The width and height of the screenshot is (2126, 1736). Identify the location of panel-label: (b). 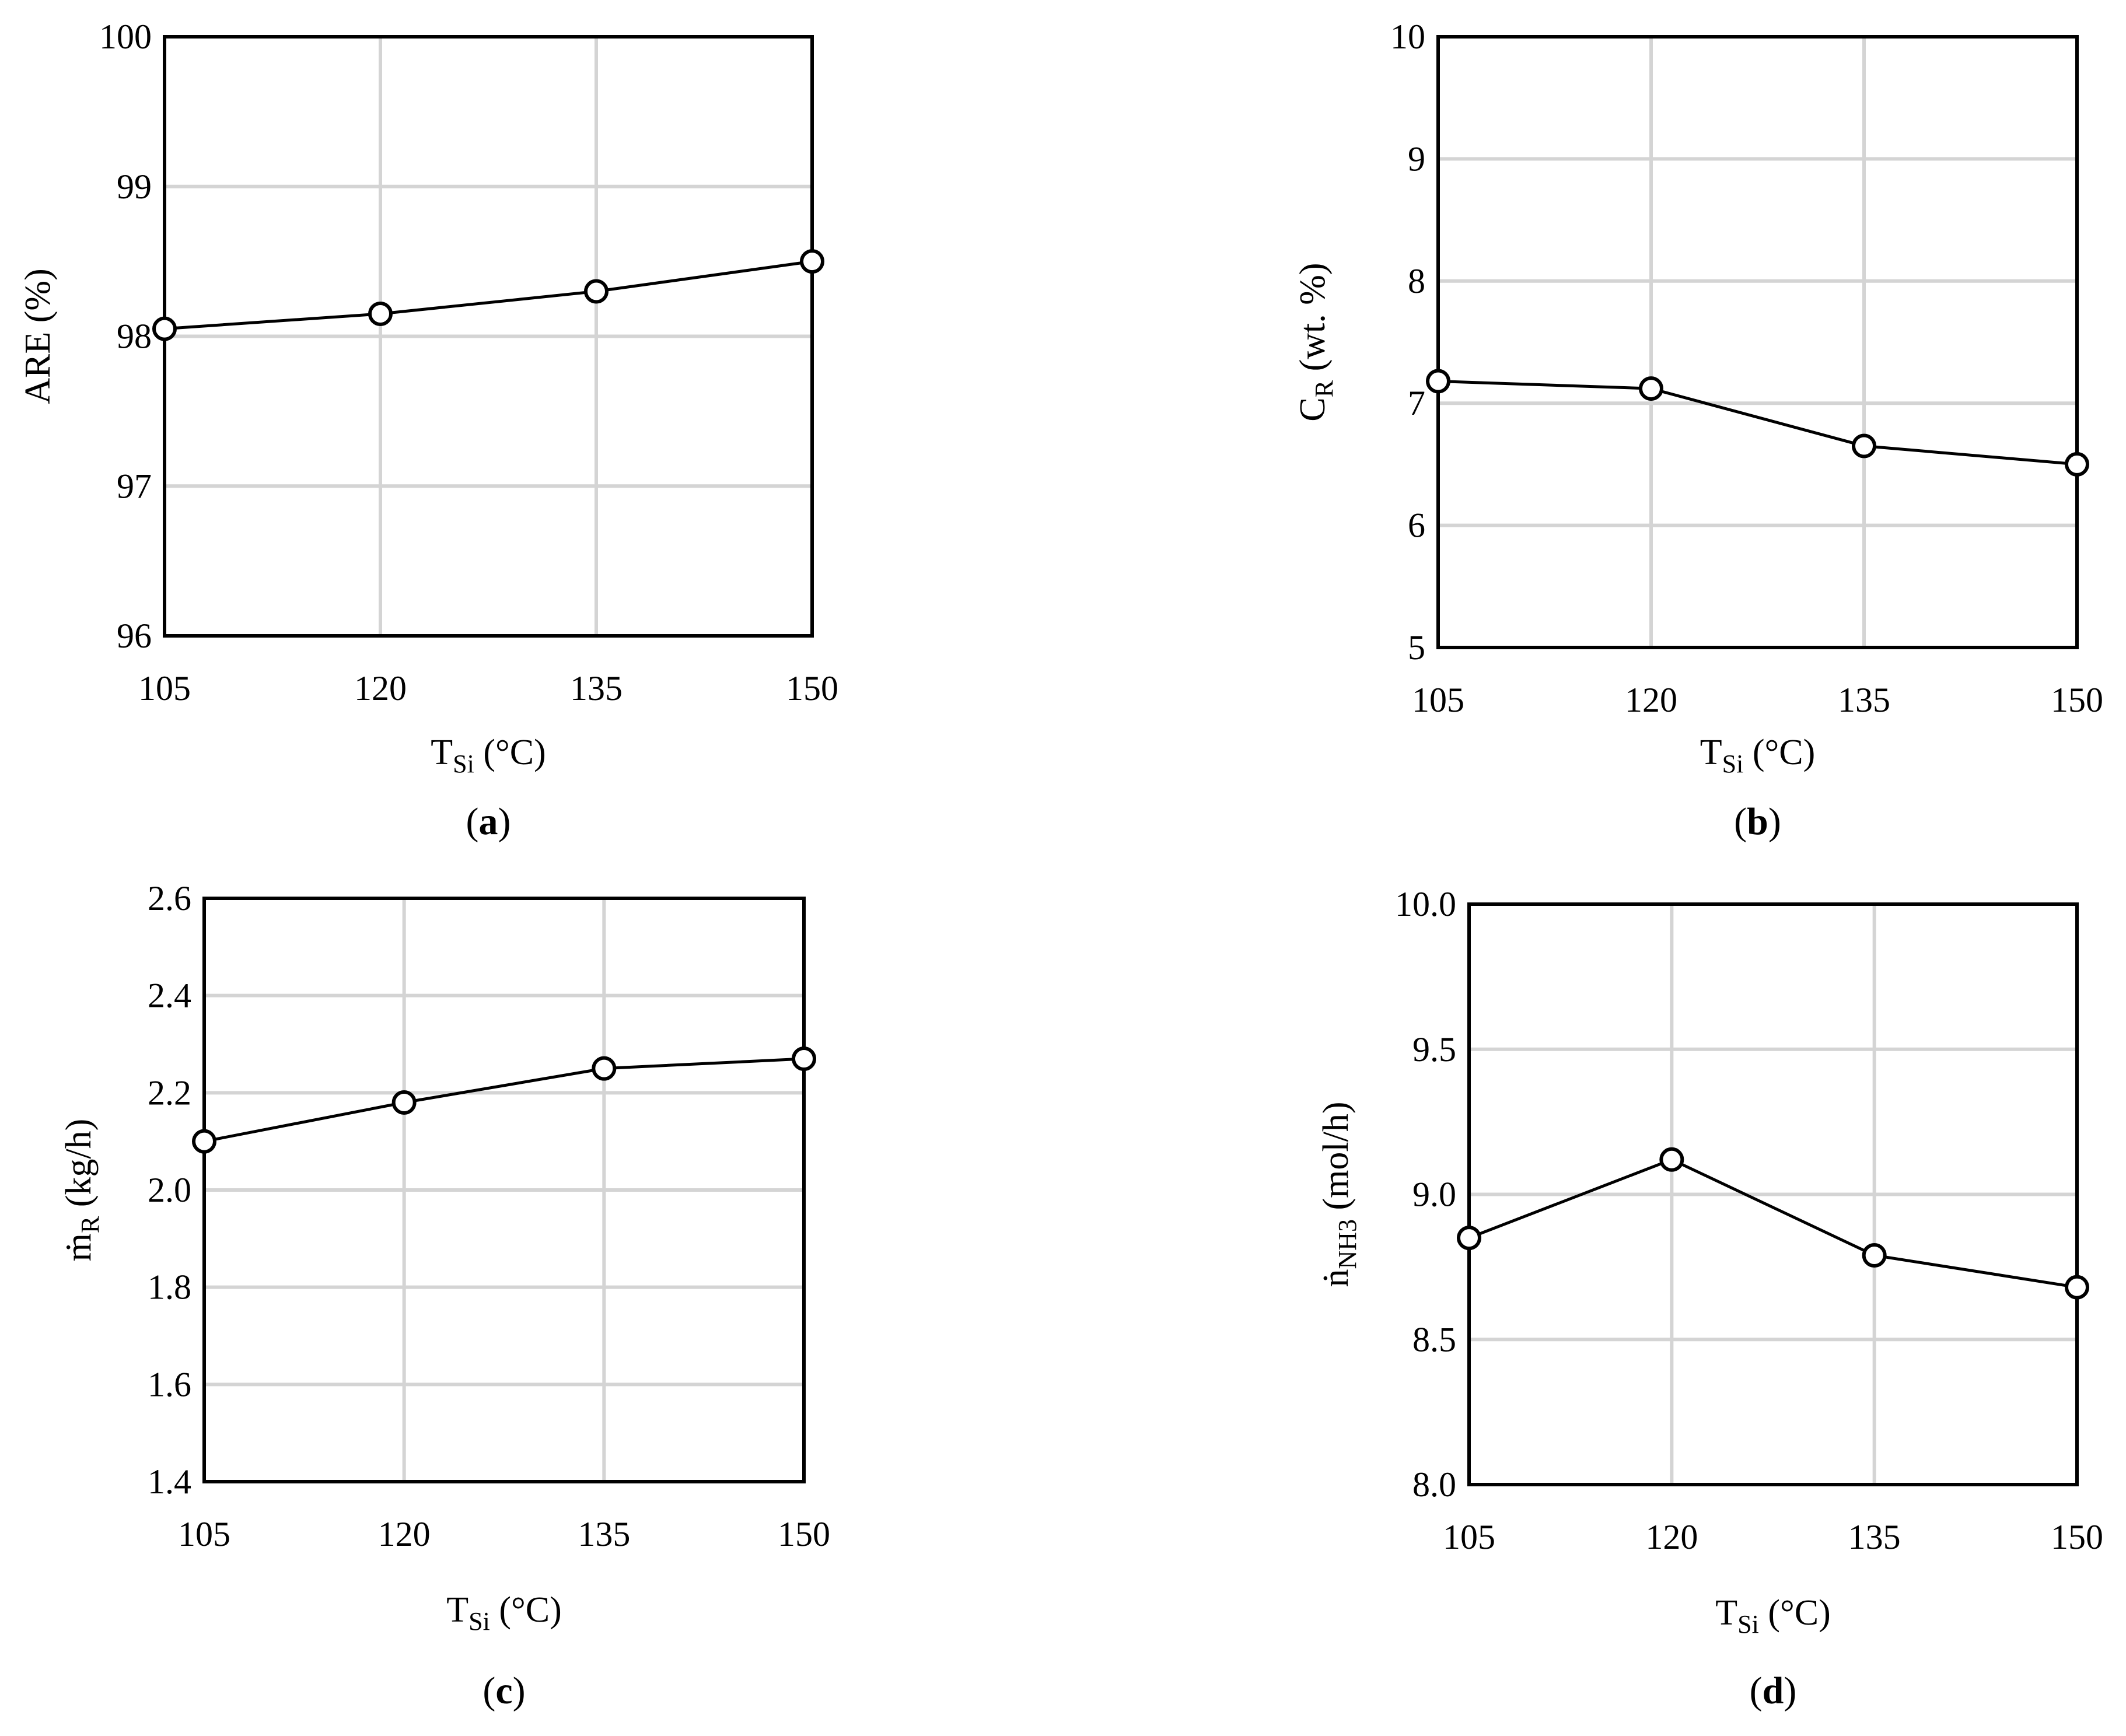
(1758, 821).